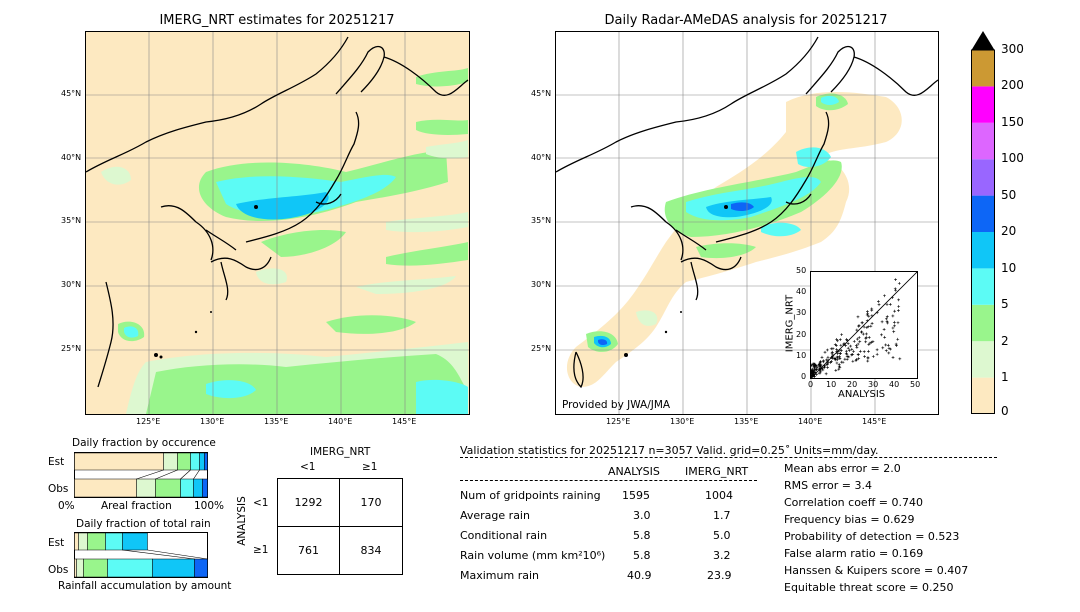  Describe the element at coordinates (676, 281) in the screenshot. I see `right-islands` at that location.